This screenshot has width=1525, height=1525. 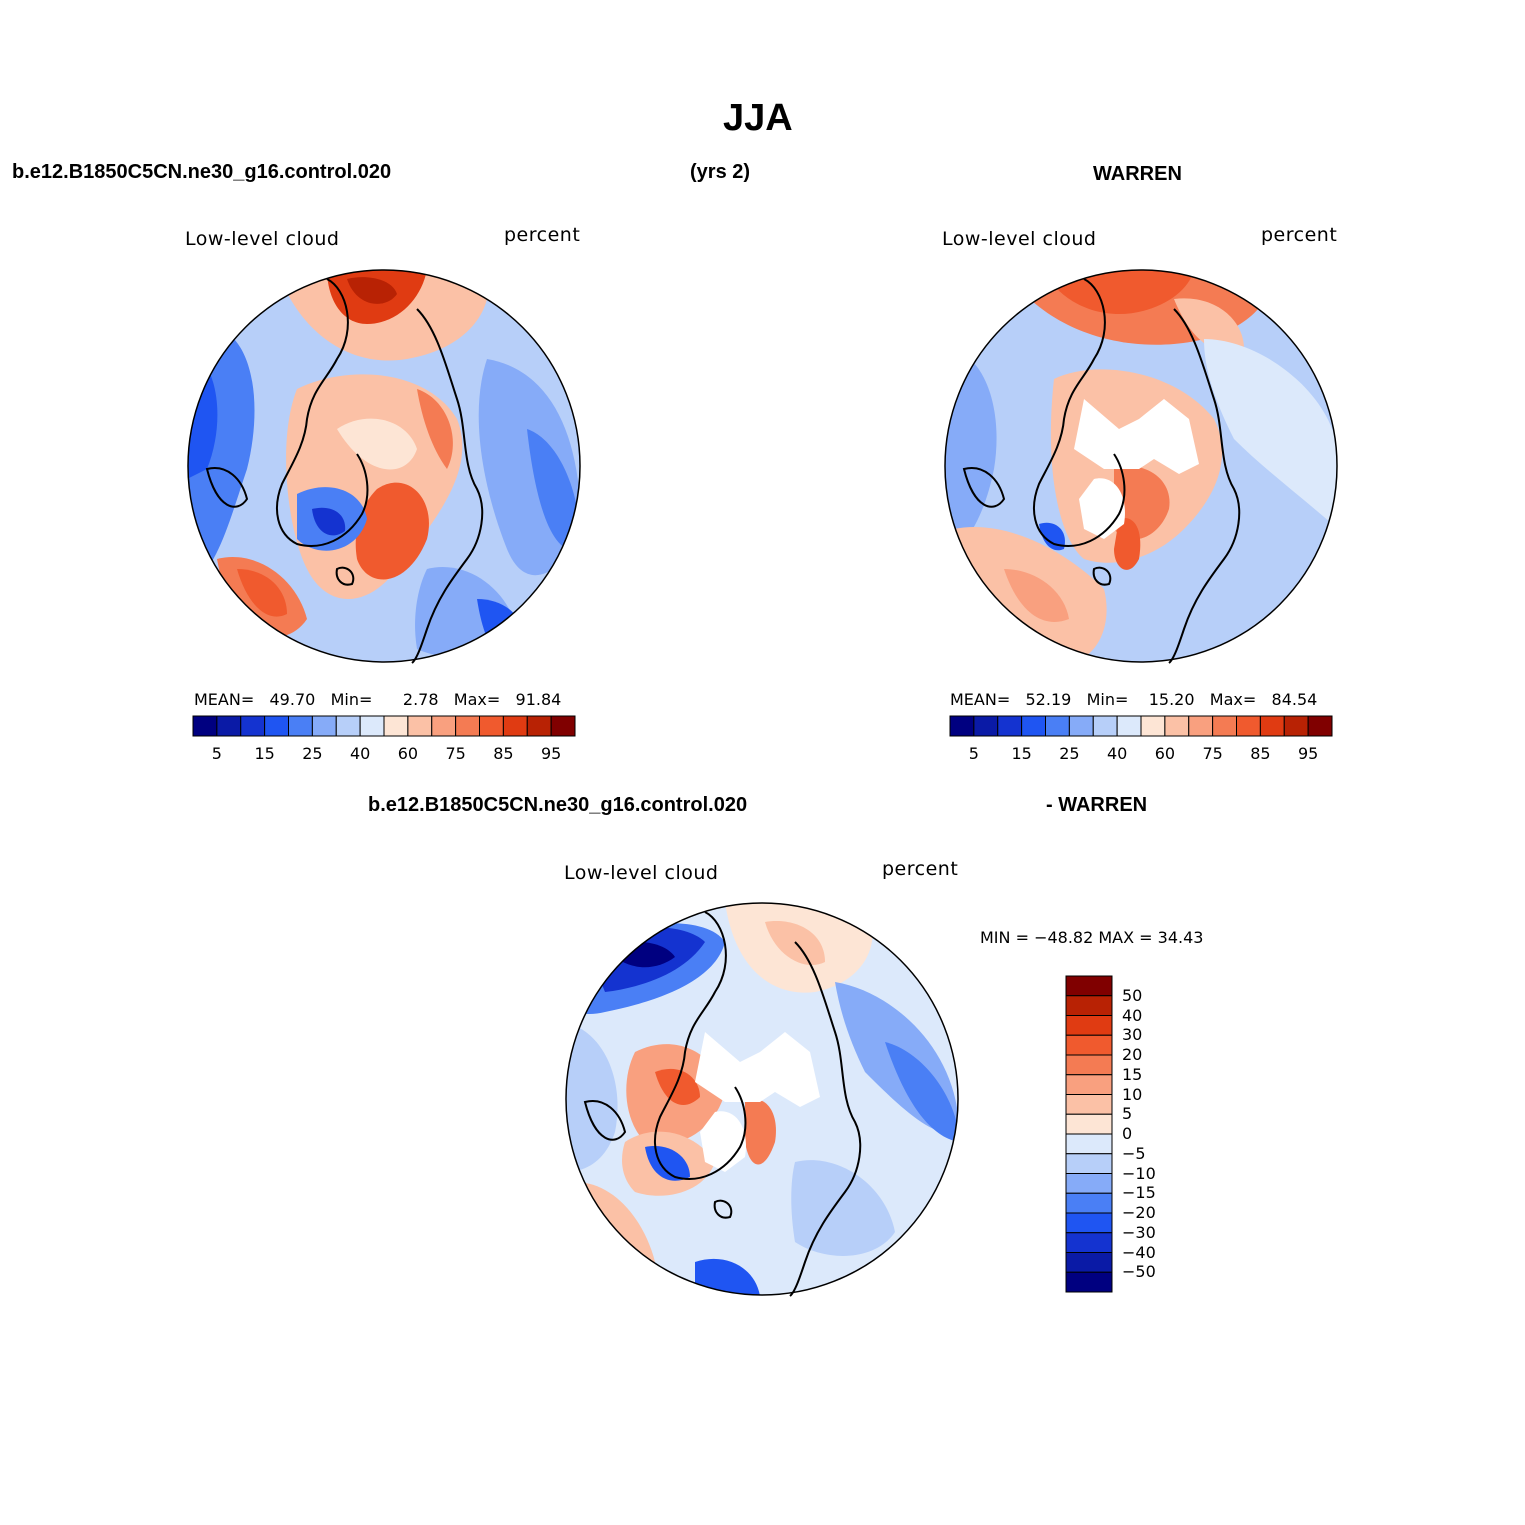 What do you see at coordinates (1048, 699) in the screenshot?
I see `mean-value: 52.19` at bounding box center [1048, 699].